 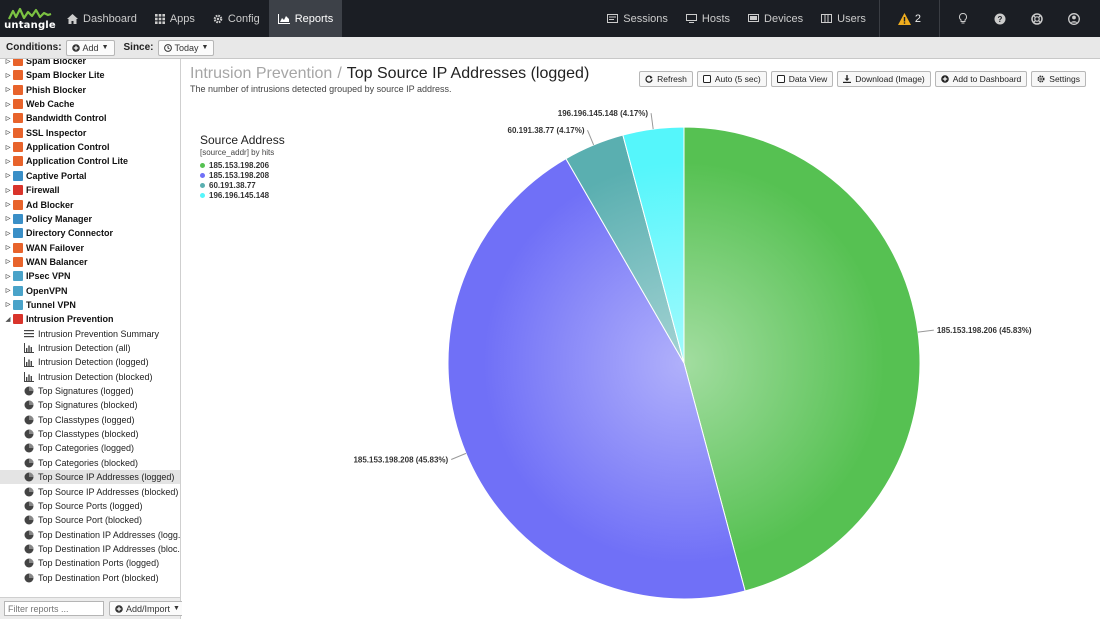 What do you see at coordinates (90, 506) in the screenshot?
I see `tree-report-item: Top Source Ports (logged)` at bounding box center [90, 506].